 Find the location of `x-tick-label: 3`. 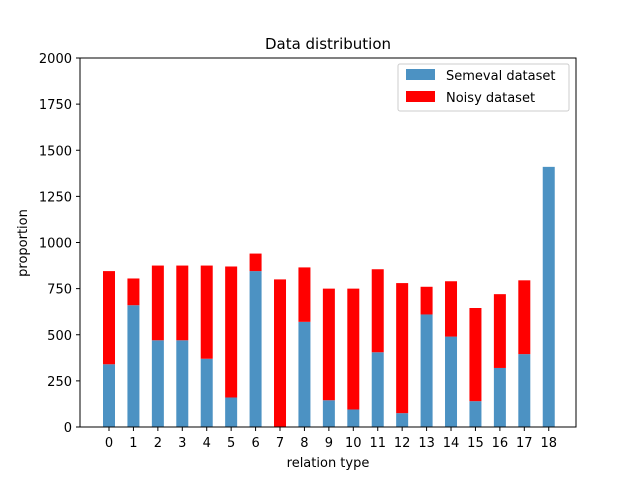

x-tick-label: 3 is located at coordinates (182, 443).